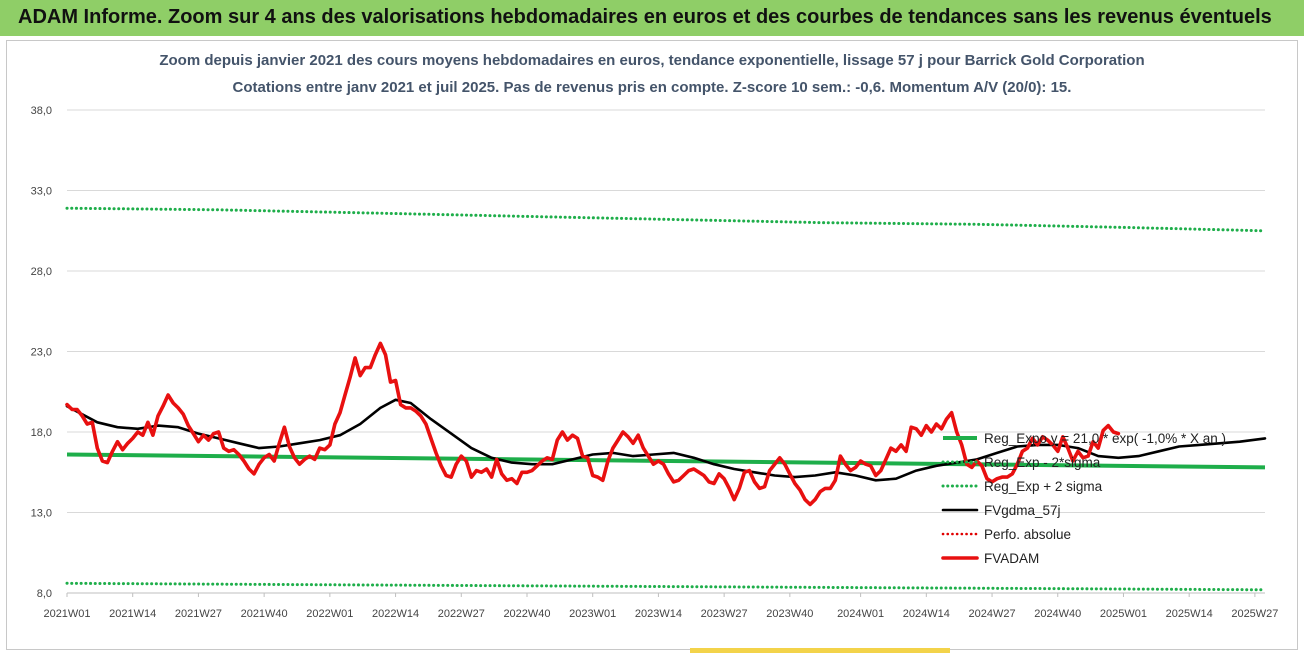  Describe the element at coordinates (1057, 614) in the screenshot. I see `x-tick-label: 2024W40` at that location.